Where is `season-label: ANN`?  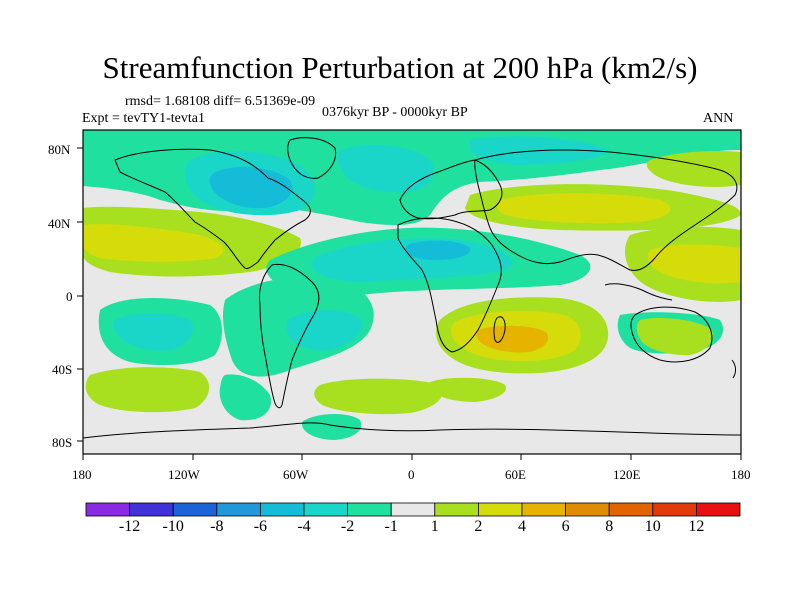 season-label: ANN is located at coordinates (718, 118).